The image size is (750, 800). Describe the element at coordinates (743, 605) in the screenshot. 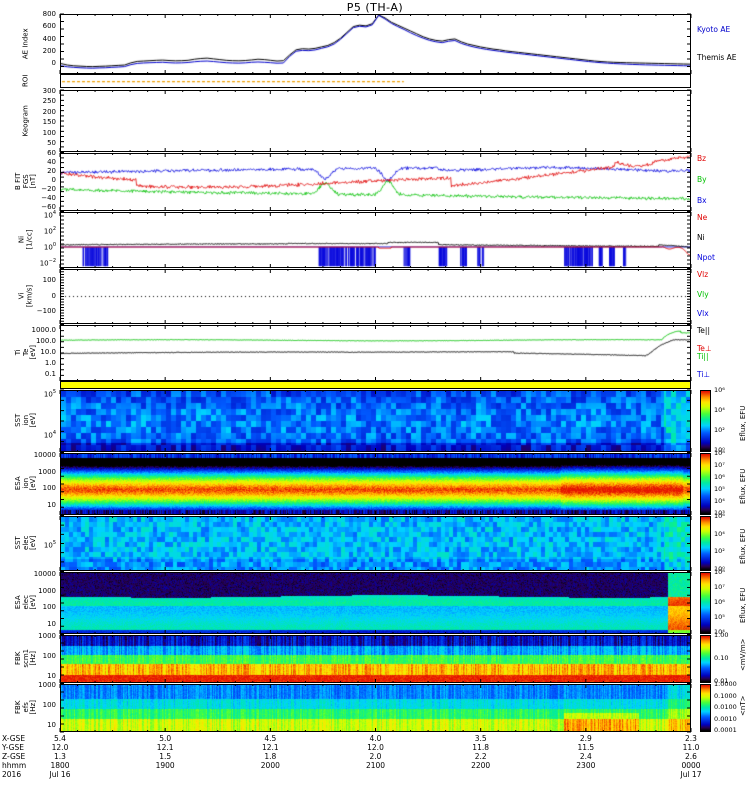

I see `cb-esa2-unit: Eflux, EFU` at that location.